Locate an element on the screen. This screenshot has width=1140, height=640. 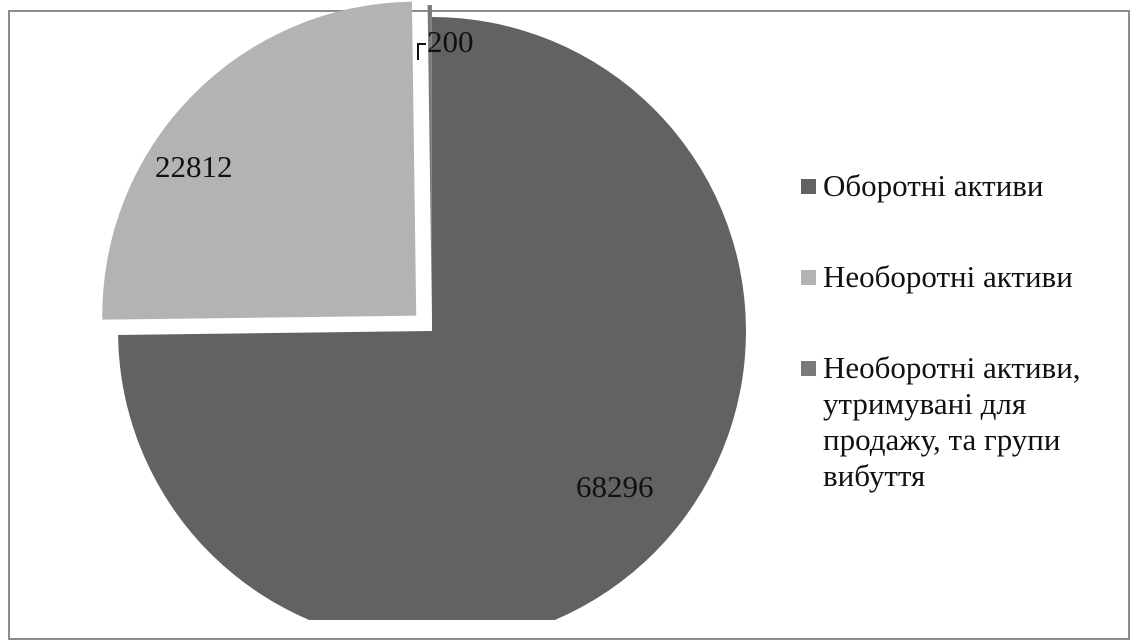
leader-line-held-for-sale-assets is located at coordinates (421, 51).